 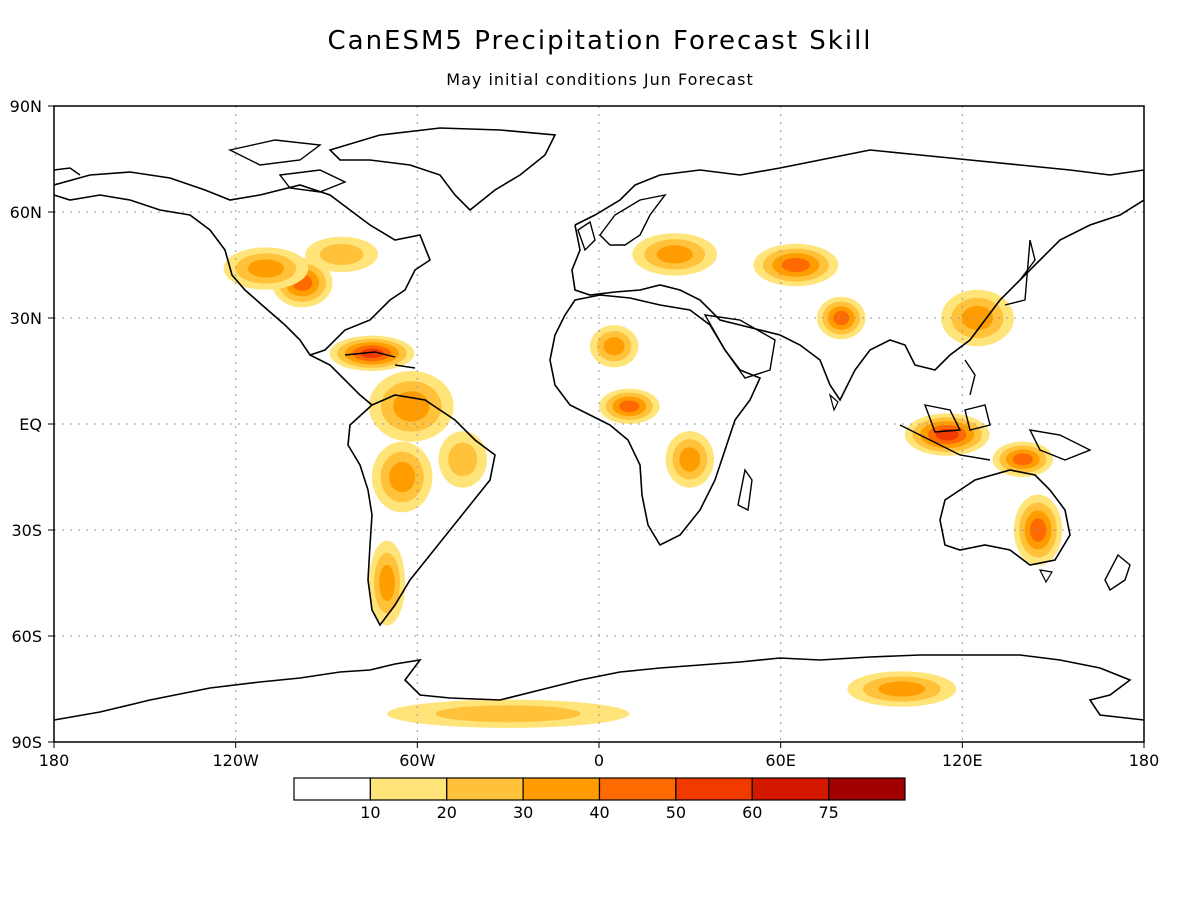 What do you see at coordinates (600, 41) in the screenshot?
I see `map-title: CanESM5 Precipitation Forecast Skill` at bounding box center [600, 41].